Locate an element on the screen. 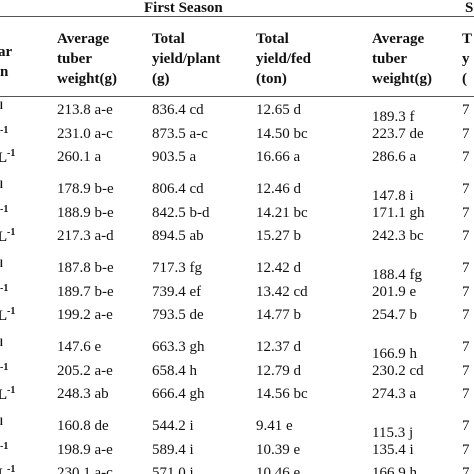 The image size is (474, 474). cell: 254.7 b is located at coordinates (394, 315).